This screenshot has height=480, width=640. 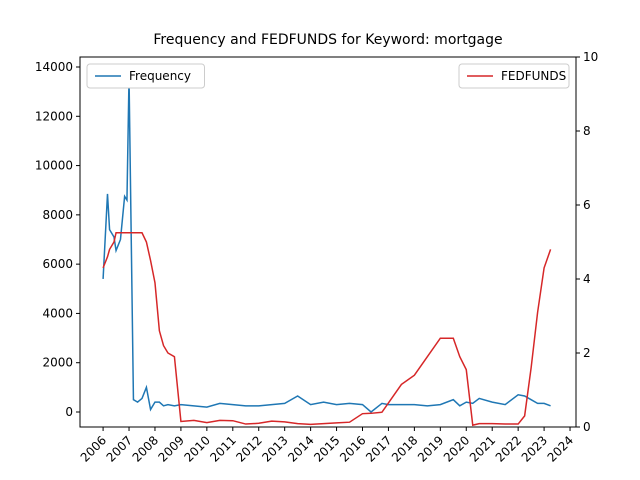 What do you see at coordinates (456, 448) in the screenshot?
I see `x-tick-label: 2020` at bounding box center [456, 448].